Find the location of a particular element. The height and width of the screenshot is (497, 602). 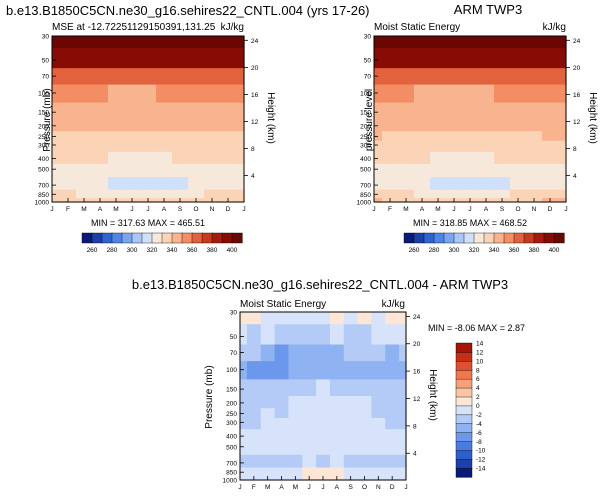

model-height-tick-label: 24 is located at coordinates (255, 41).